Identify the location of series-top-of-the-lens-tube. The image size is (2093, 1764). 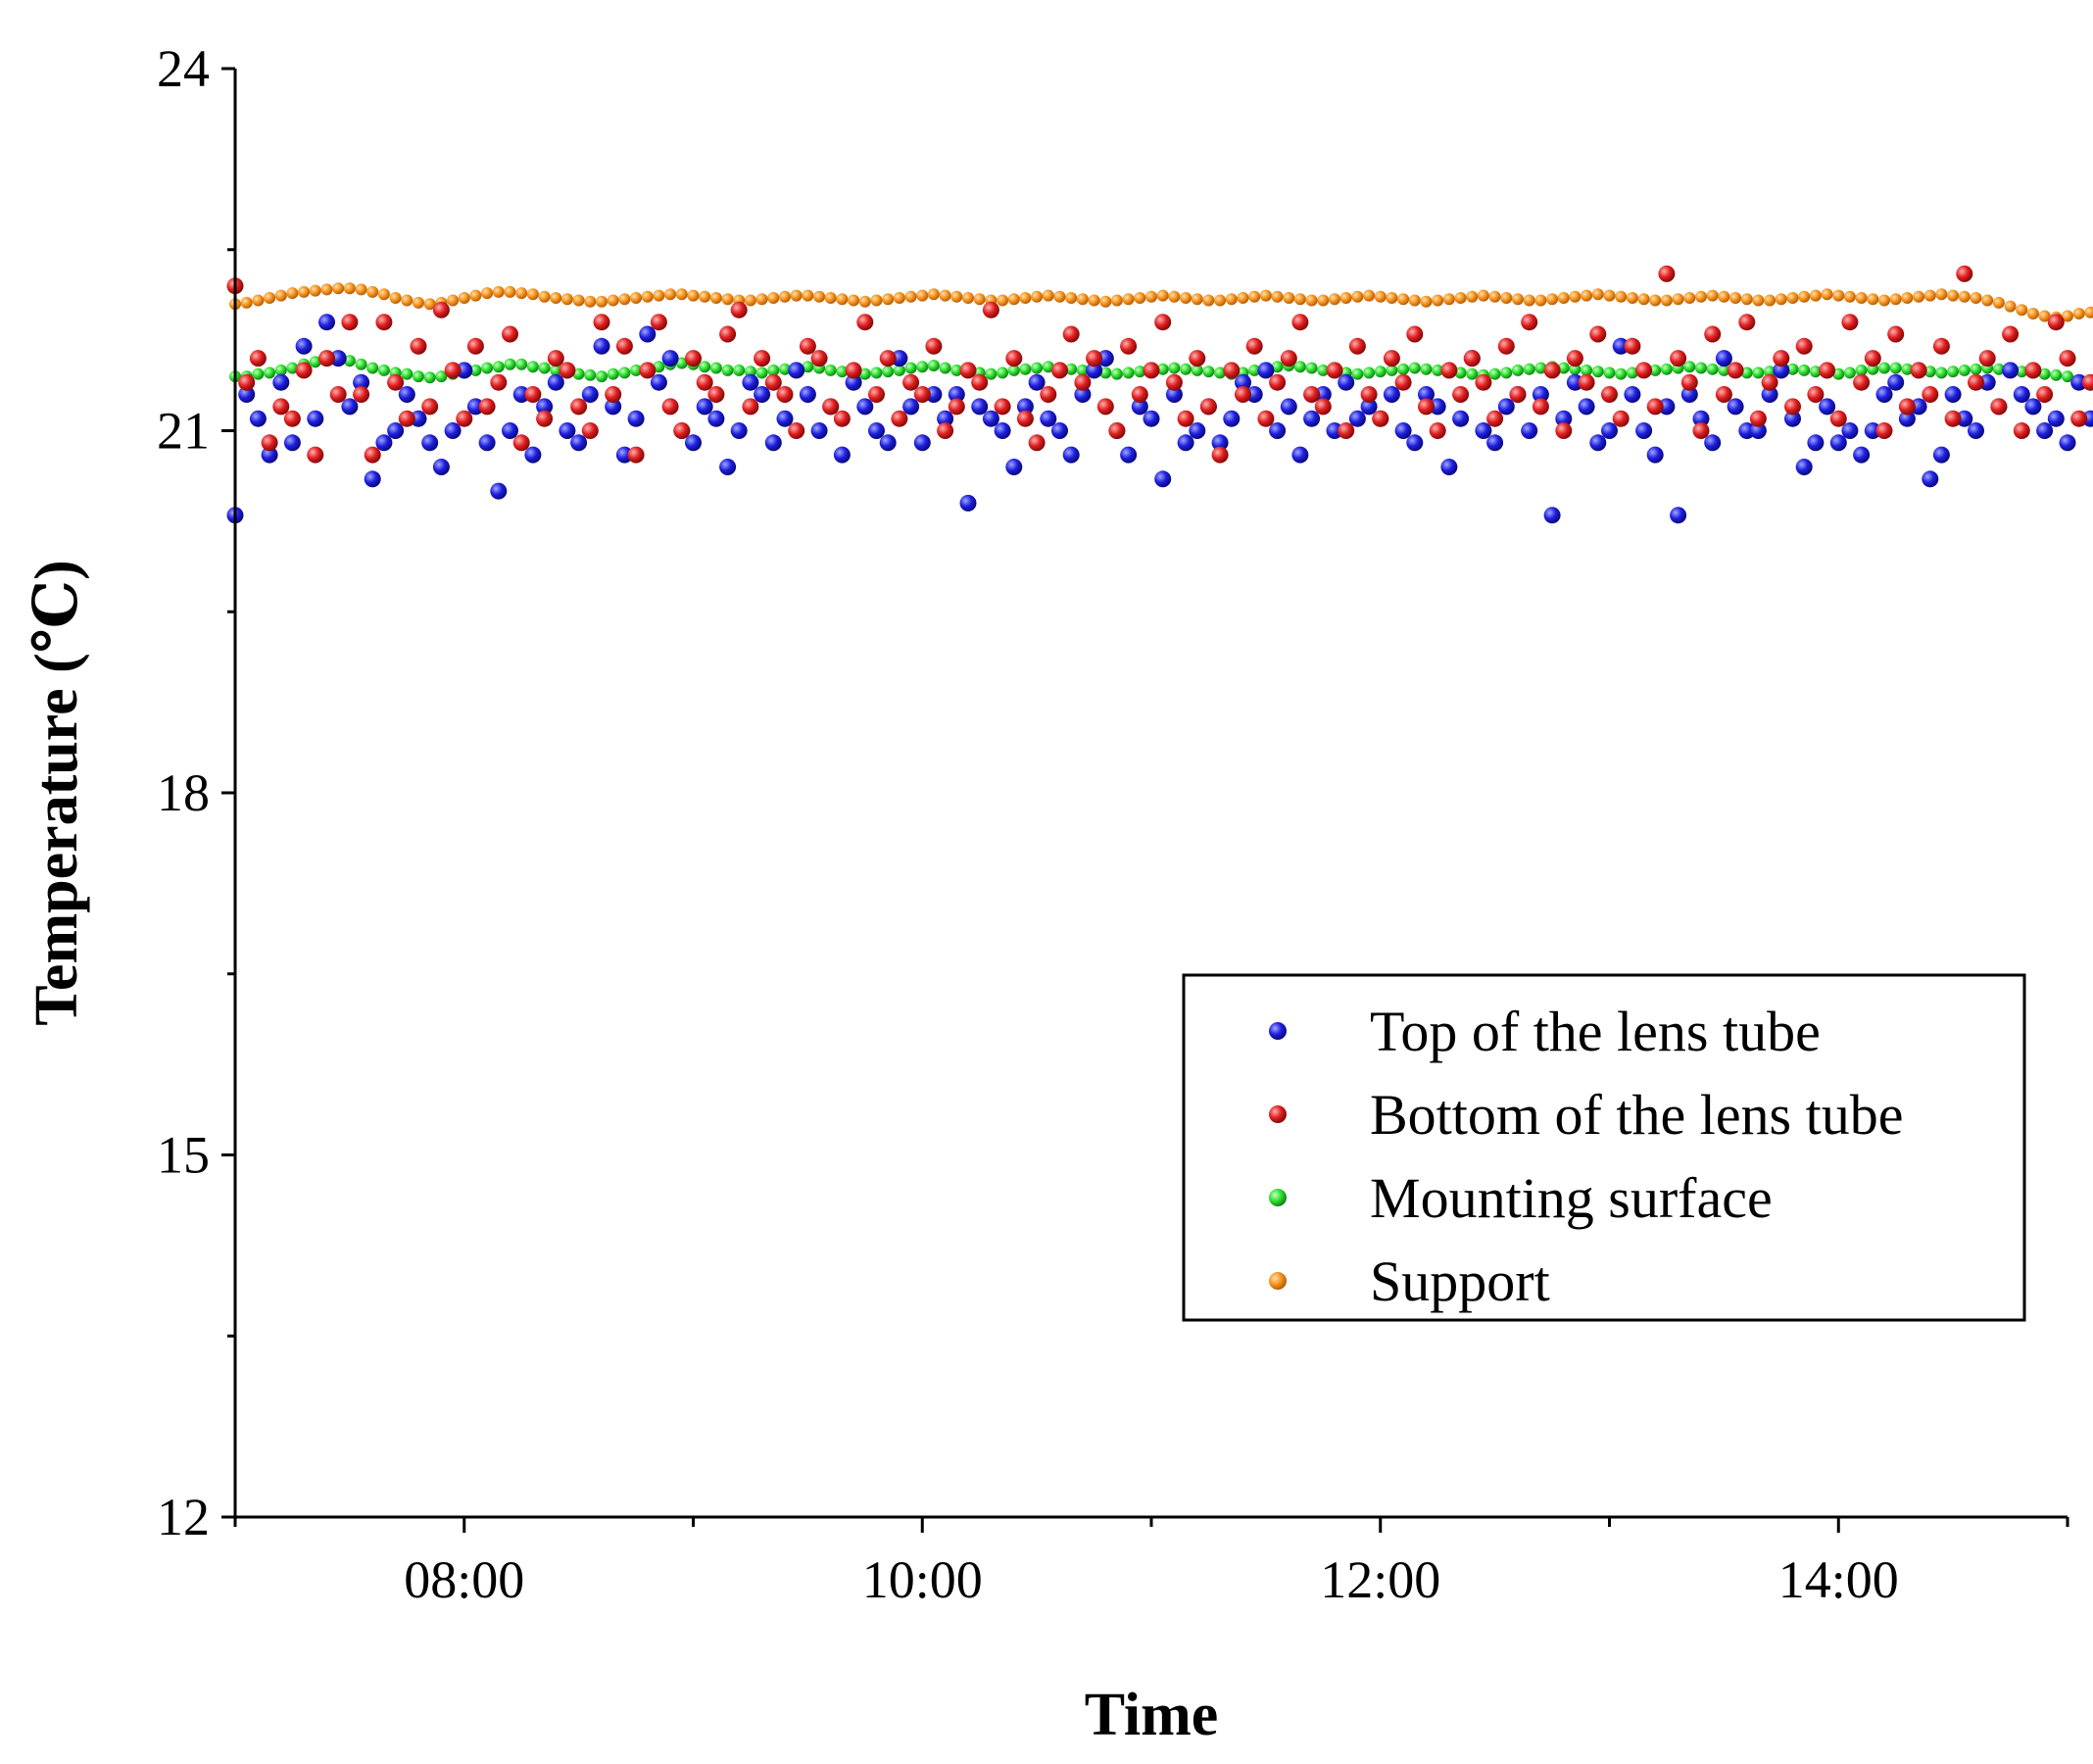
(1159, 419).